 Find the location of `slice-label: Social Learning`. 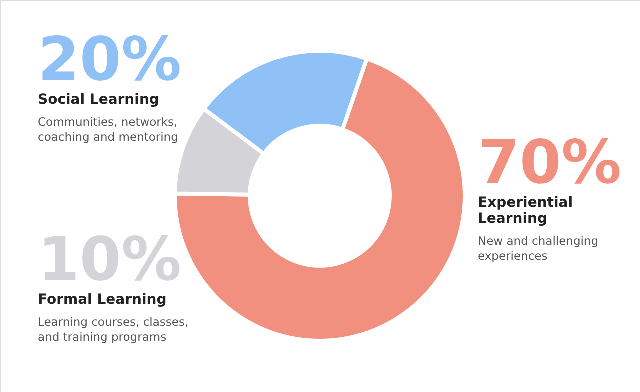

slice-label: Social Learning is located at coordinates (99, 100).